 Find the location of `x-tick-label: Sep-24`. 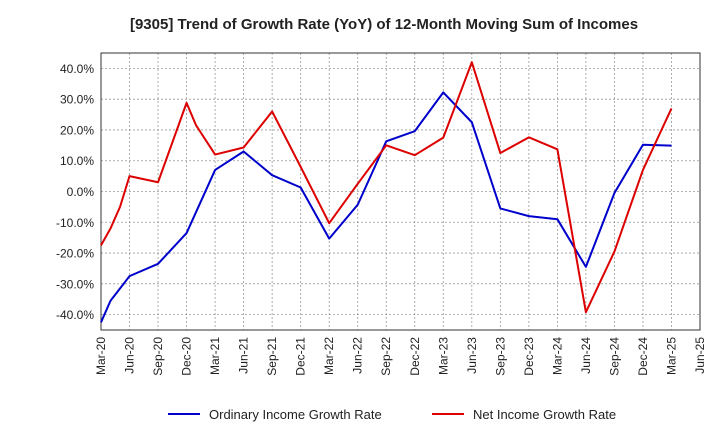

x-tick-label: Sep-24 is located at coordinates (614, 356).